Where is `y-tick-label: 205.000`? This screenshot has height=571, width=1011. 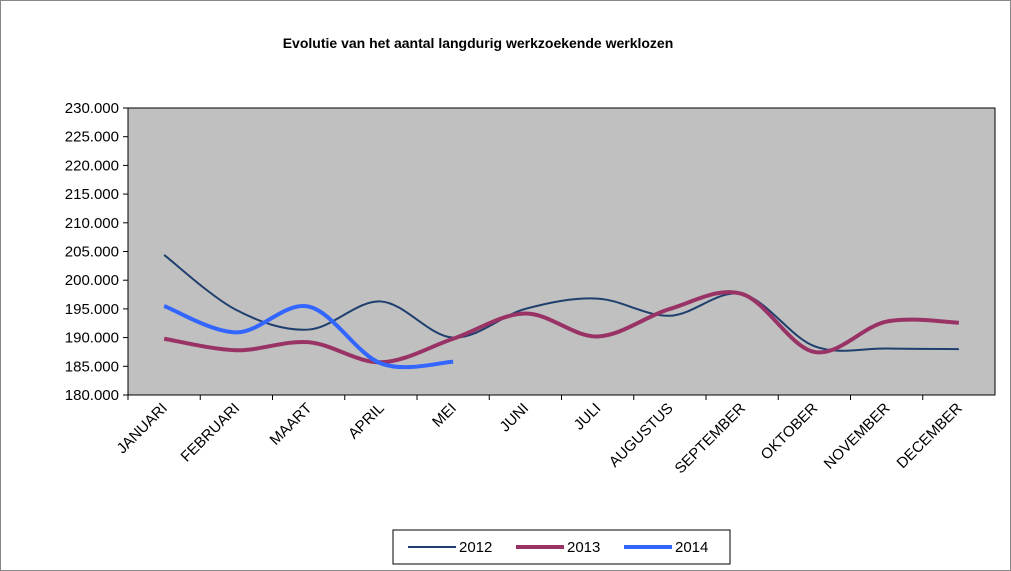
y-tick-label: 205.000 is located at coordinates (92, 252).